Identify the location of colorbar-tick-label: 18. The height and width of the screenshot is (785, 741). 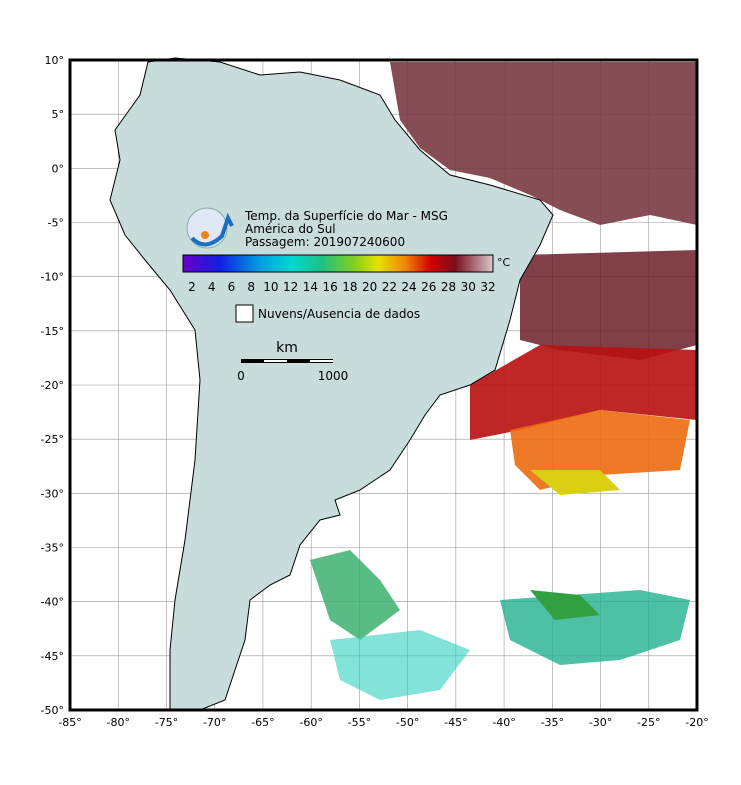
(349, 287).